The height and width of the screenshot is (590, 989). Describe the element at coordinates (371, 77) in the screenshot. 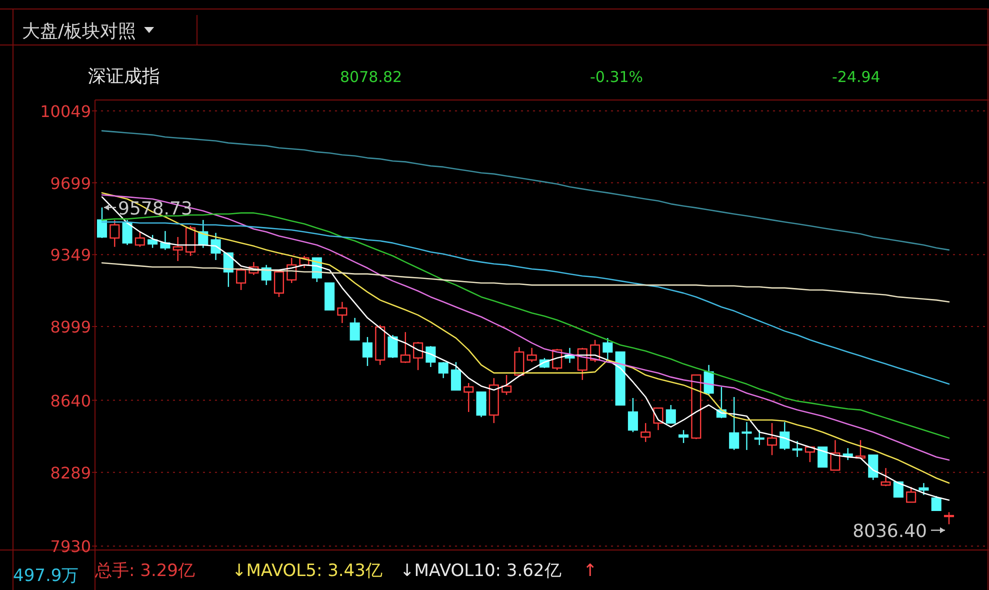

I see `text: 8078.82` at that location.